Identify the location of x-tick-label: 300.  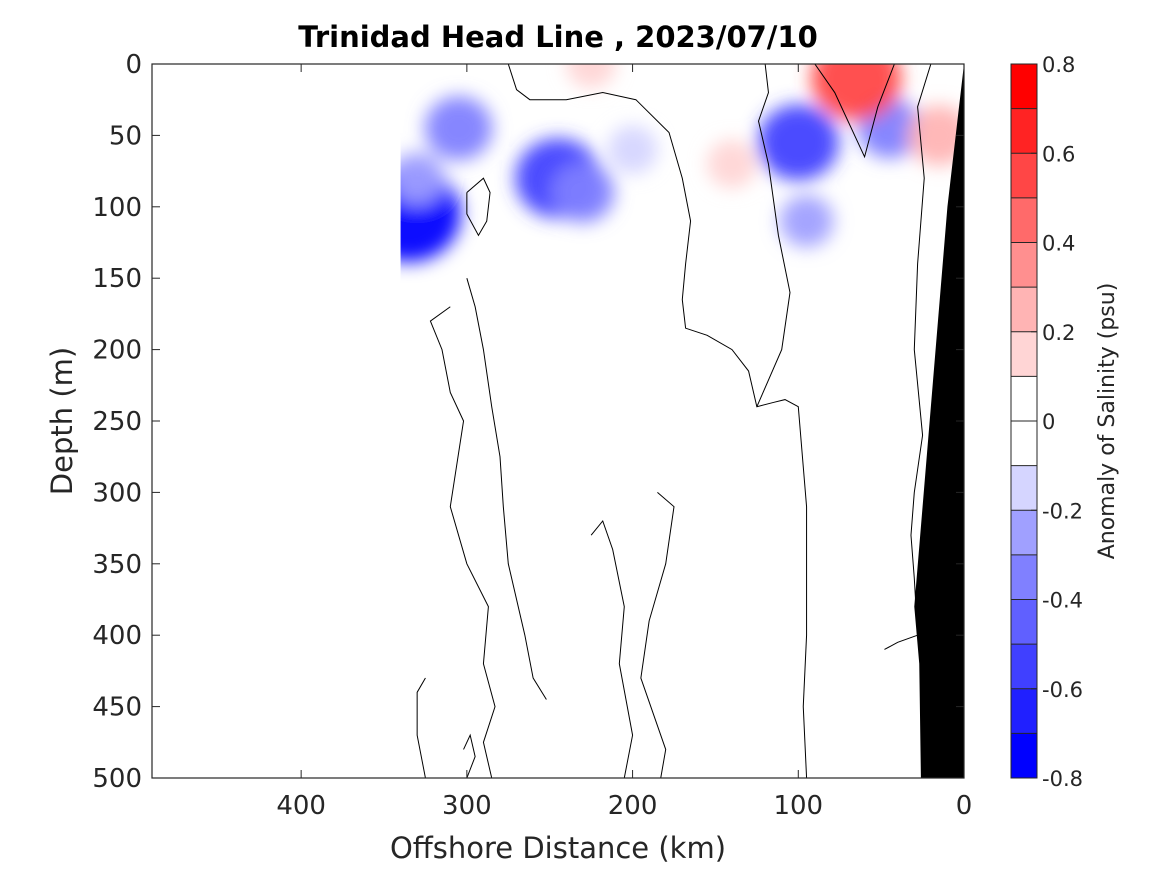
(467, 806).